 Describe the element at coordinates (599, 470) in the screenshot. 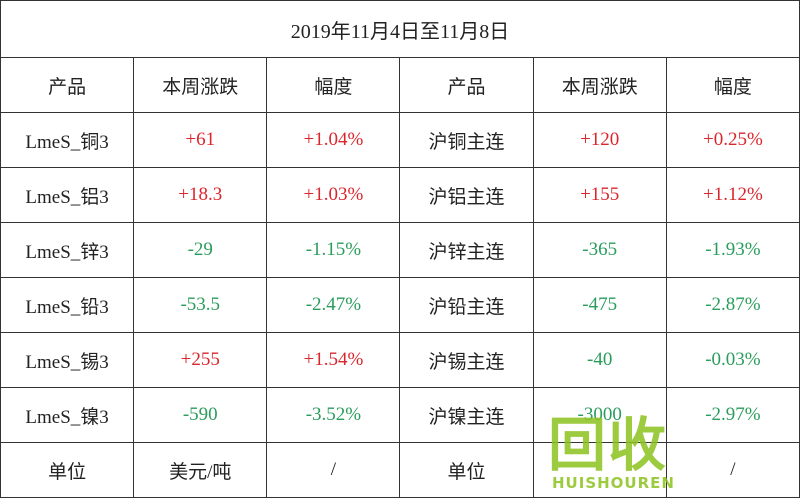

I see `footer-row-cell` at that location.